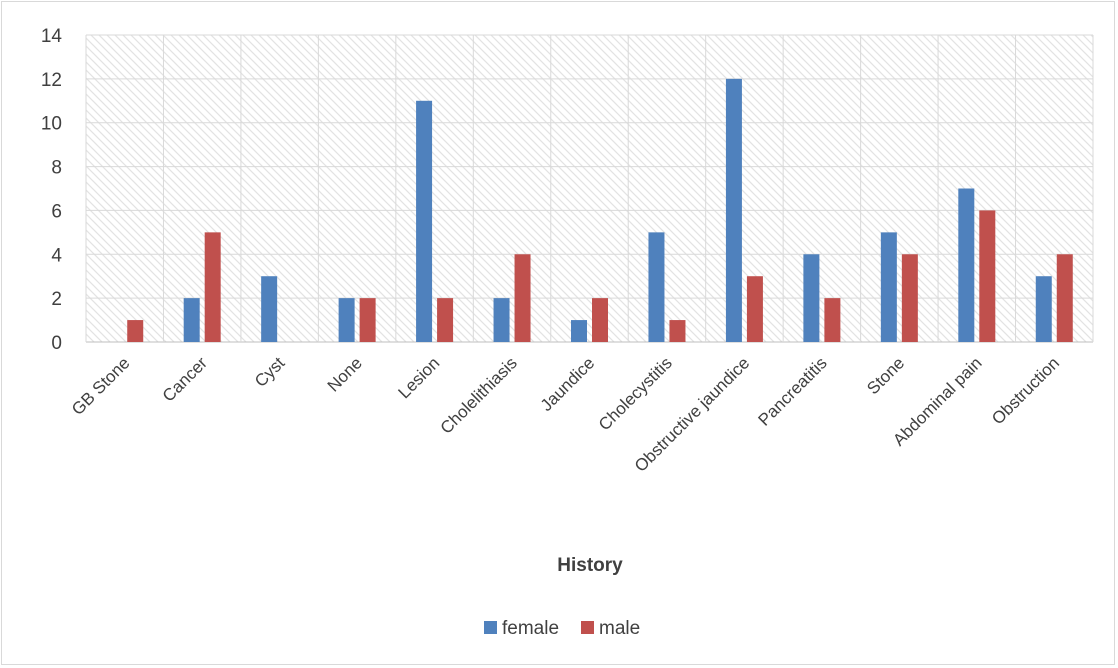 This screenshot has height=668, width=1118. Describe the element at coordinates (52, 36) in the screenshot. I see `y-tick-label: 14` at that location.